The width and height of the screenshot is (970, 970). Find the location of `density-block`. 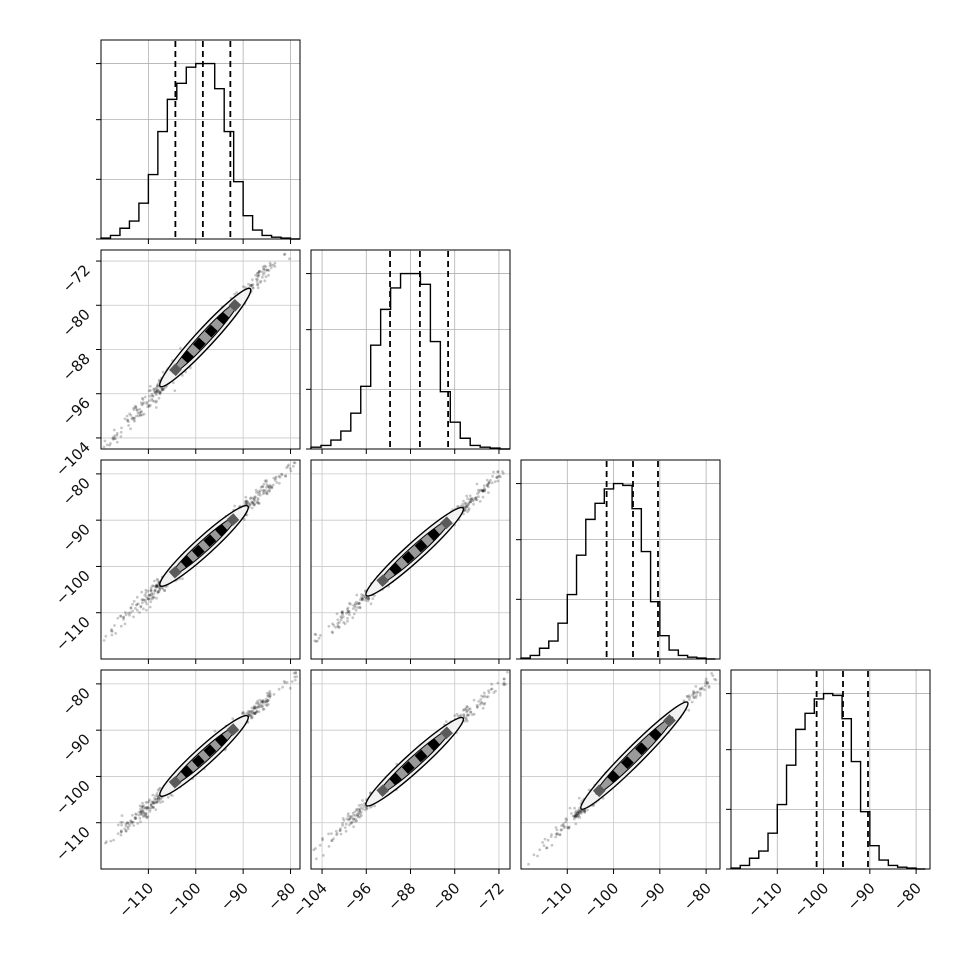

density-block is located at coordinates (446, 523).